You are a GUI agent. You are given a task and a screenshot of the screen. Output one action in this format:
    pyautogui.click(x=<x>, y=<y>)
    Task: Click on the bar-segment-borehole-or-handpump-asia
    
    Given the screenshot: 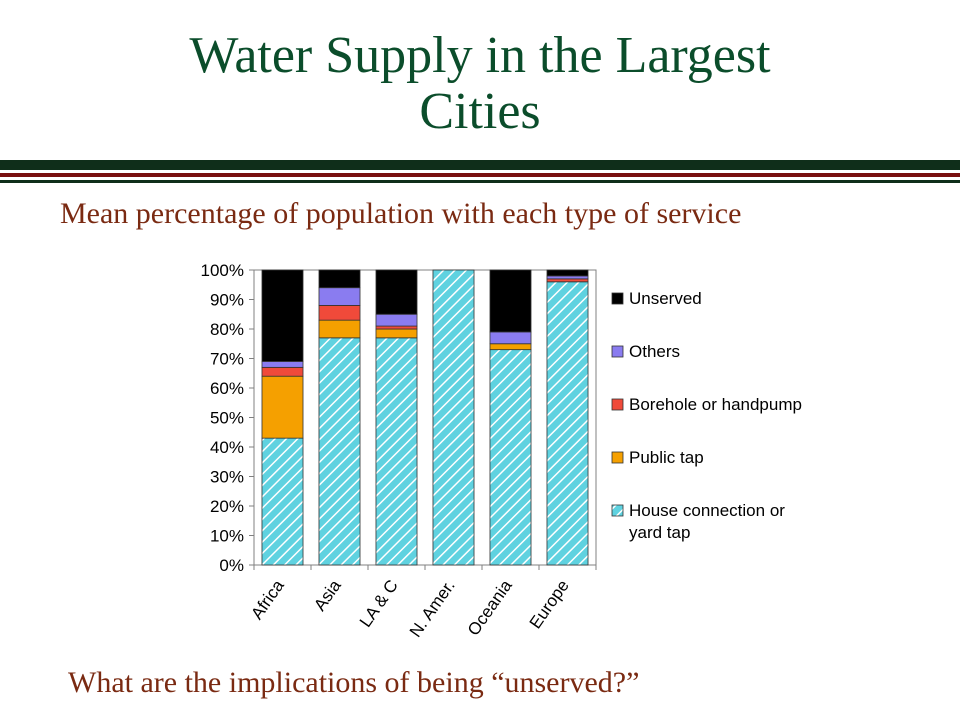 What is the action you would take?
    pyautogui.click(x=339, y=312)
    